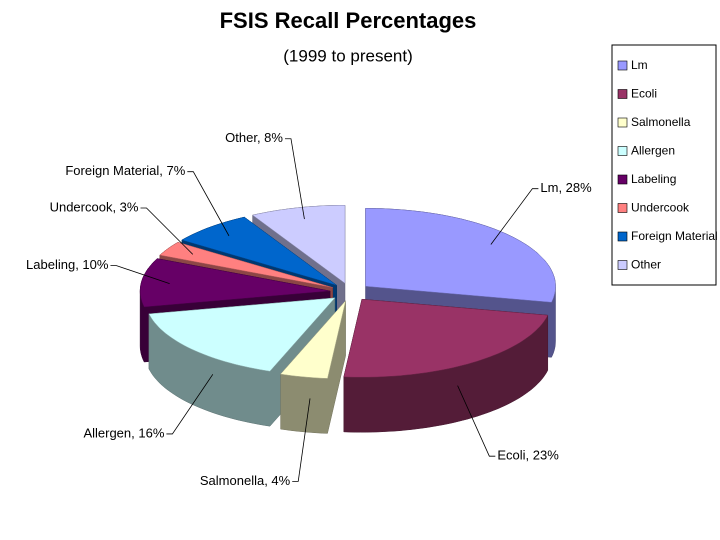  What do you see at coordinates (348, 20) in the screenshot?
I see `chart-title: FSIS Recall Percentages` at bounding box center [348, 20].